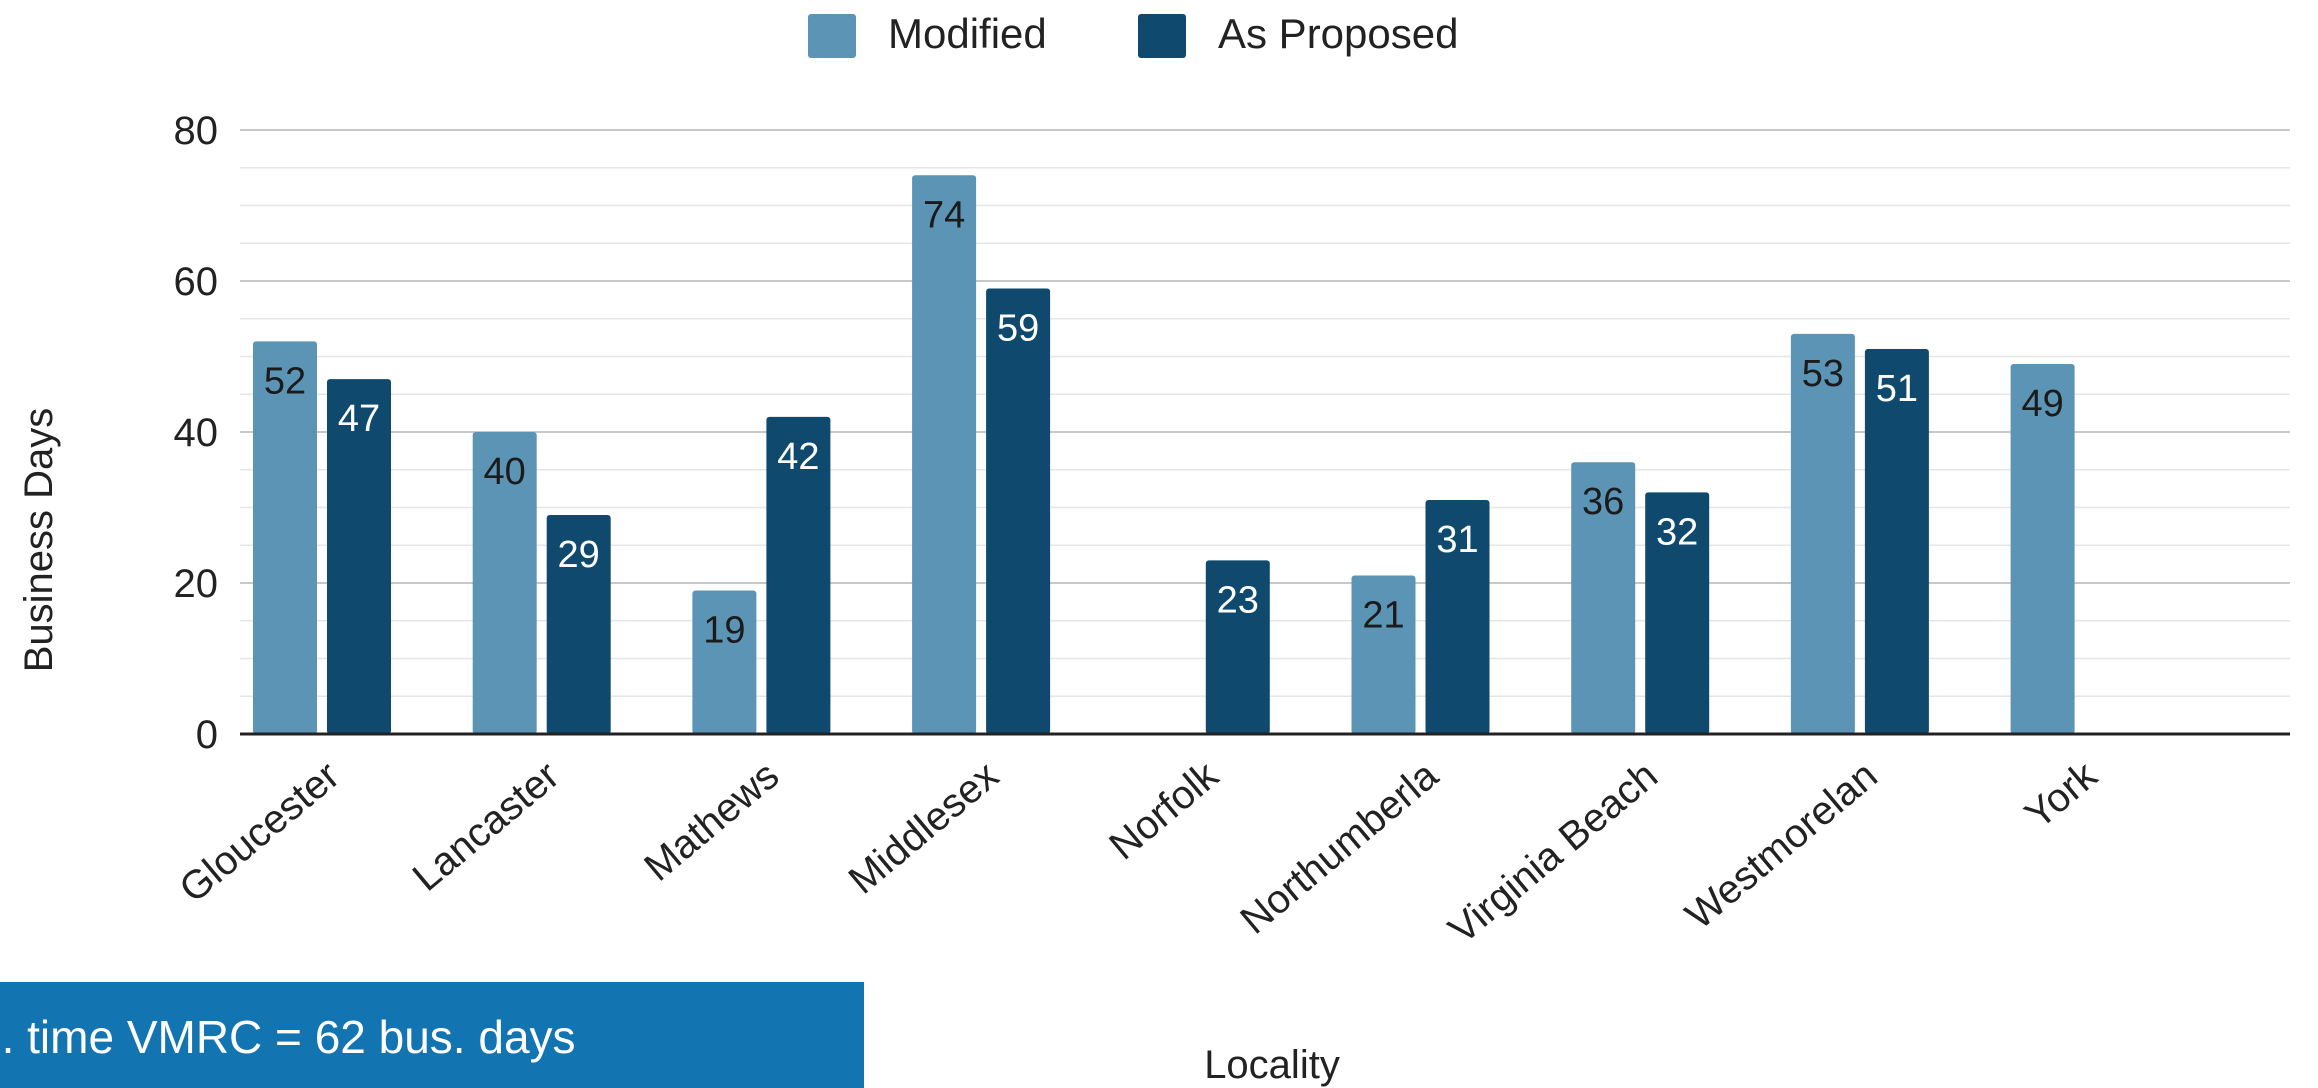 This screenshot has height=1088, width=2318. What do you see at coordinates (1018, 329) in the screenshot?
I see `data-label: 59` at bounding box center [1018, 329].